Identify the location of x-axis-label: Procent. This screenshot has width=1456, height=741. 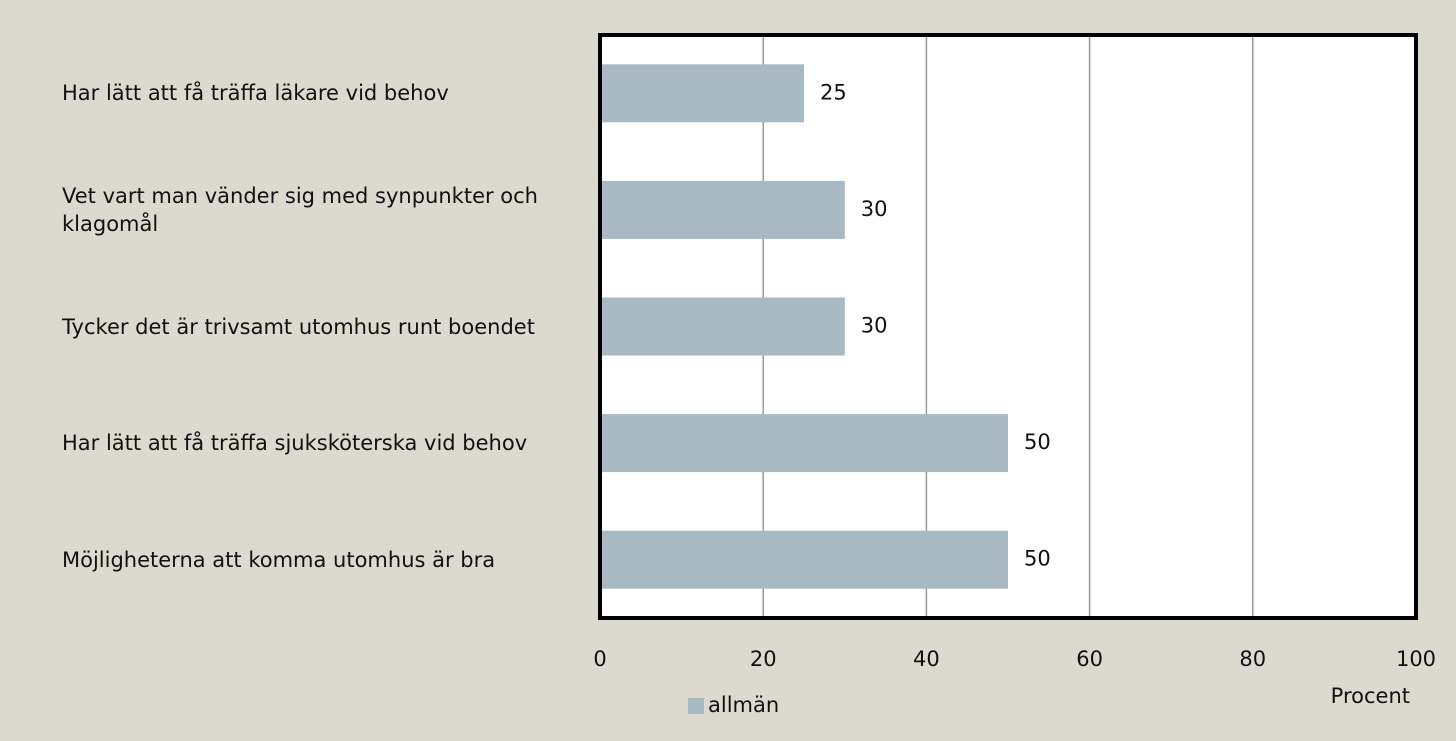
(1370, 696).